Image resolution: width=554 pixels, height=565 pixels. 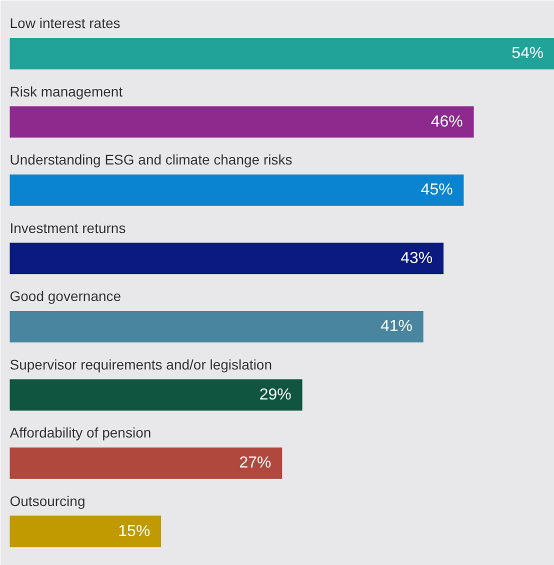 What do you see at coordinates (255, 463) in the screenshot?
I see `data-label: 27%` at bounding box center [255, 463].